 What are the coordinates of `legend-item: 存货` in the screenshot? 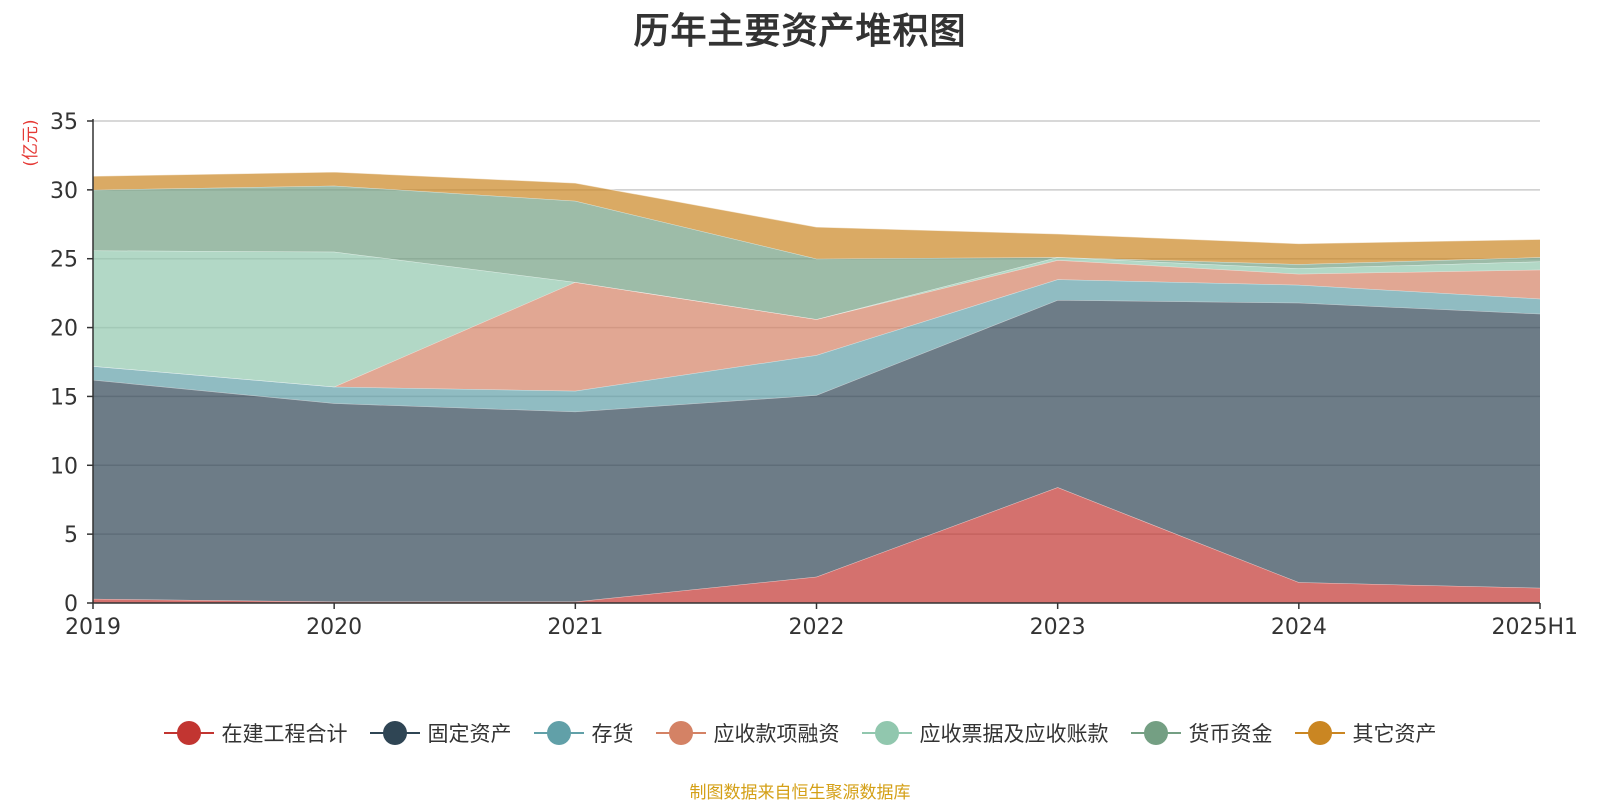 It's located at (583, 733).